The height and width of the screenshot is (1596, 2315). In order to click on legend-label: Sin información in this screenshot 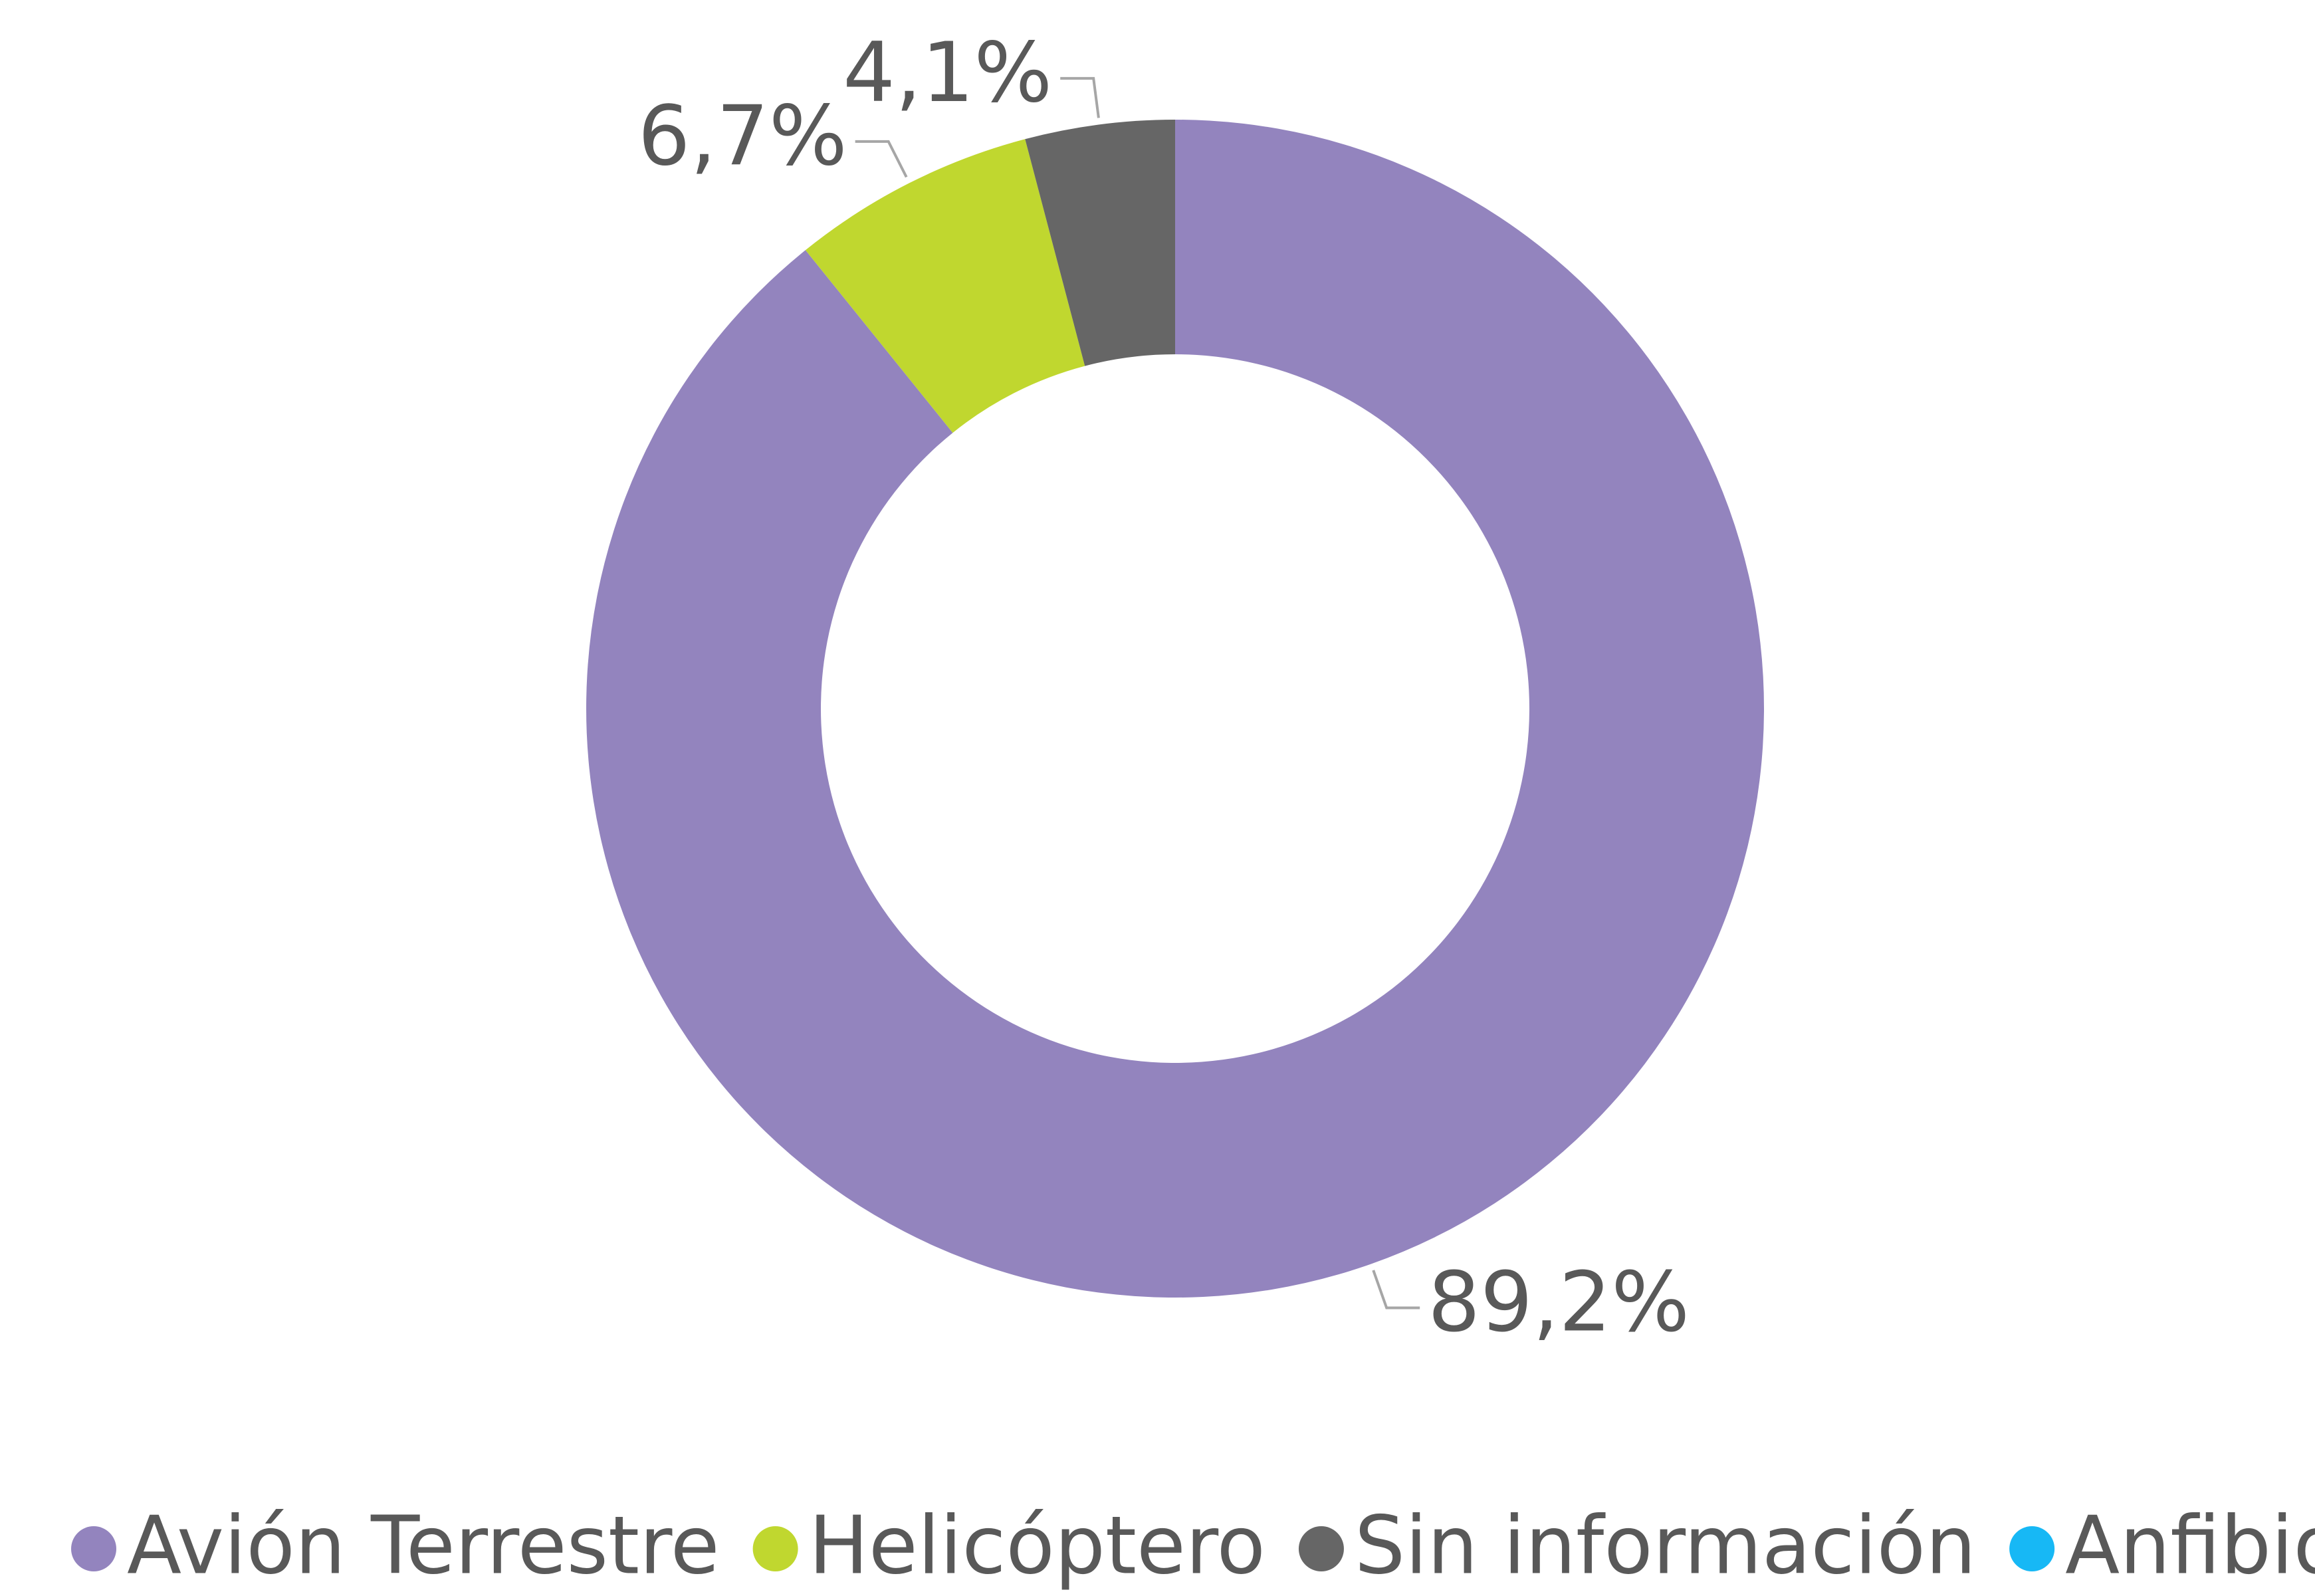, I will do `click(1665, 1546)`.